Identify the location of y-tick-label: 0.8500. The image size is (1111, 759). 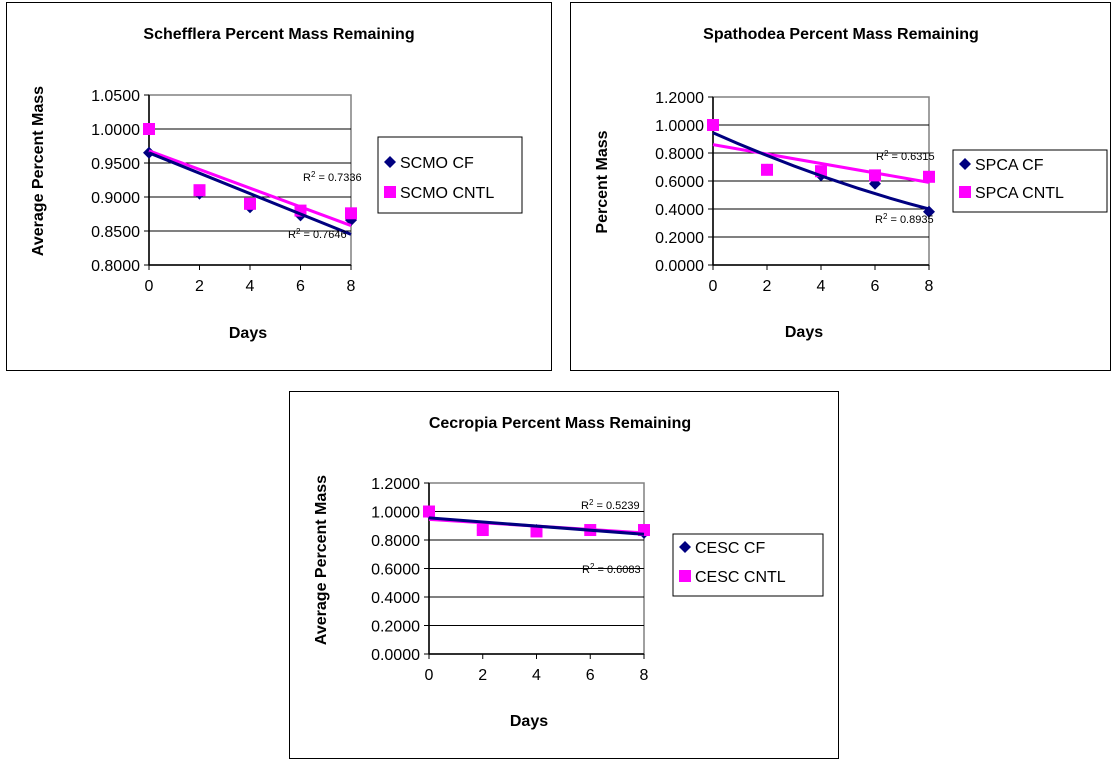
(115, 232).